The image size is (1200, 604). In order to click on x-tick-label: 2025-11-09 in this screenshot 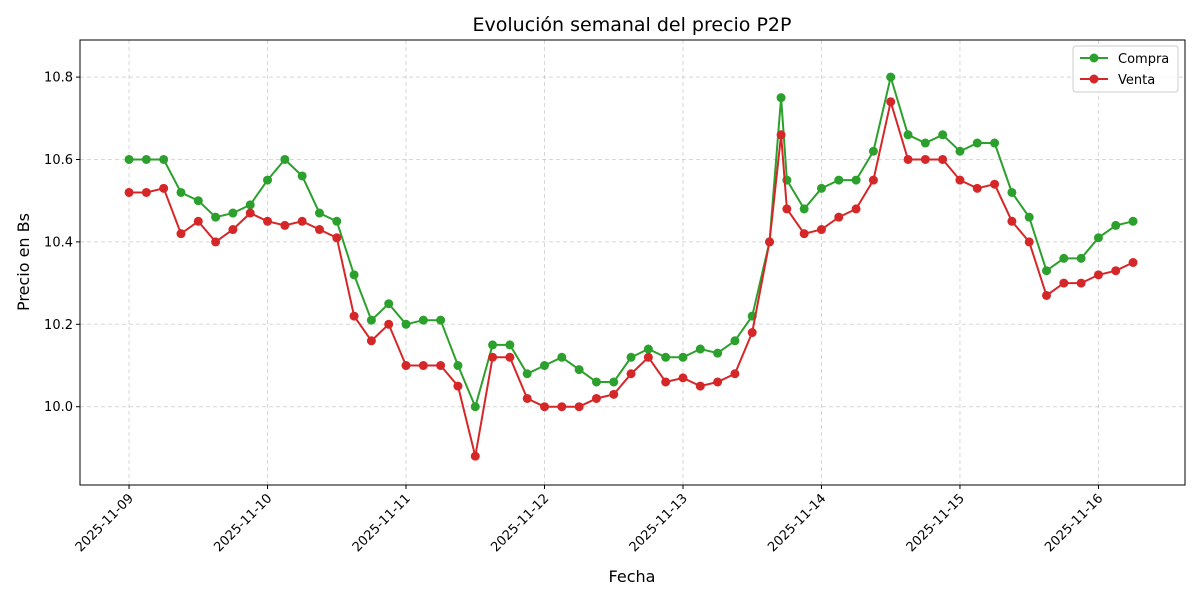, I will do `click(105, 523)`.